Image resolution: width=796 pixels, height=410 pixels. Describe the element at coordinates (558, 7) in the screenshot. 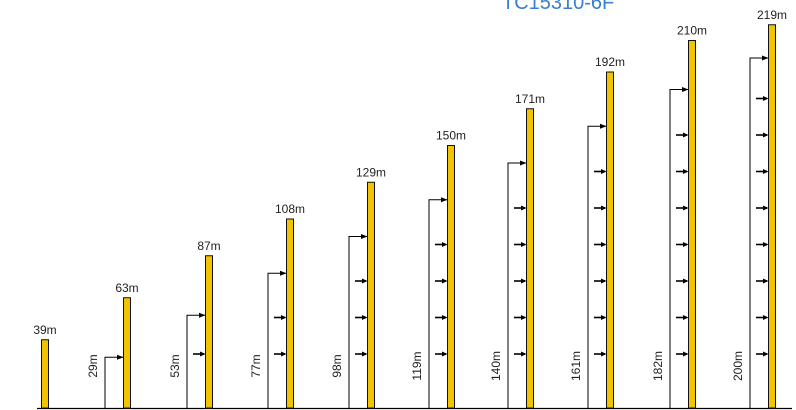

I see `diagram-title: TC15310-6F` at that location.